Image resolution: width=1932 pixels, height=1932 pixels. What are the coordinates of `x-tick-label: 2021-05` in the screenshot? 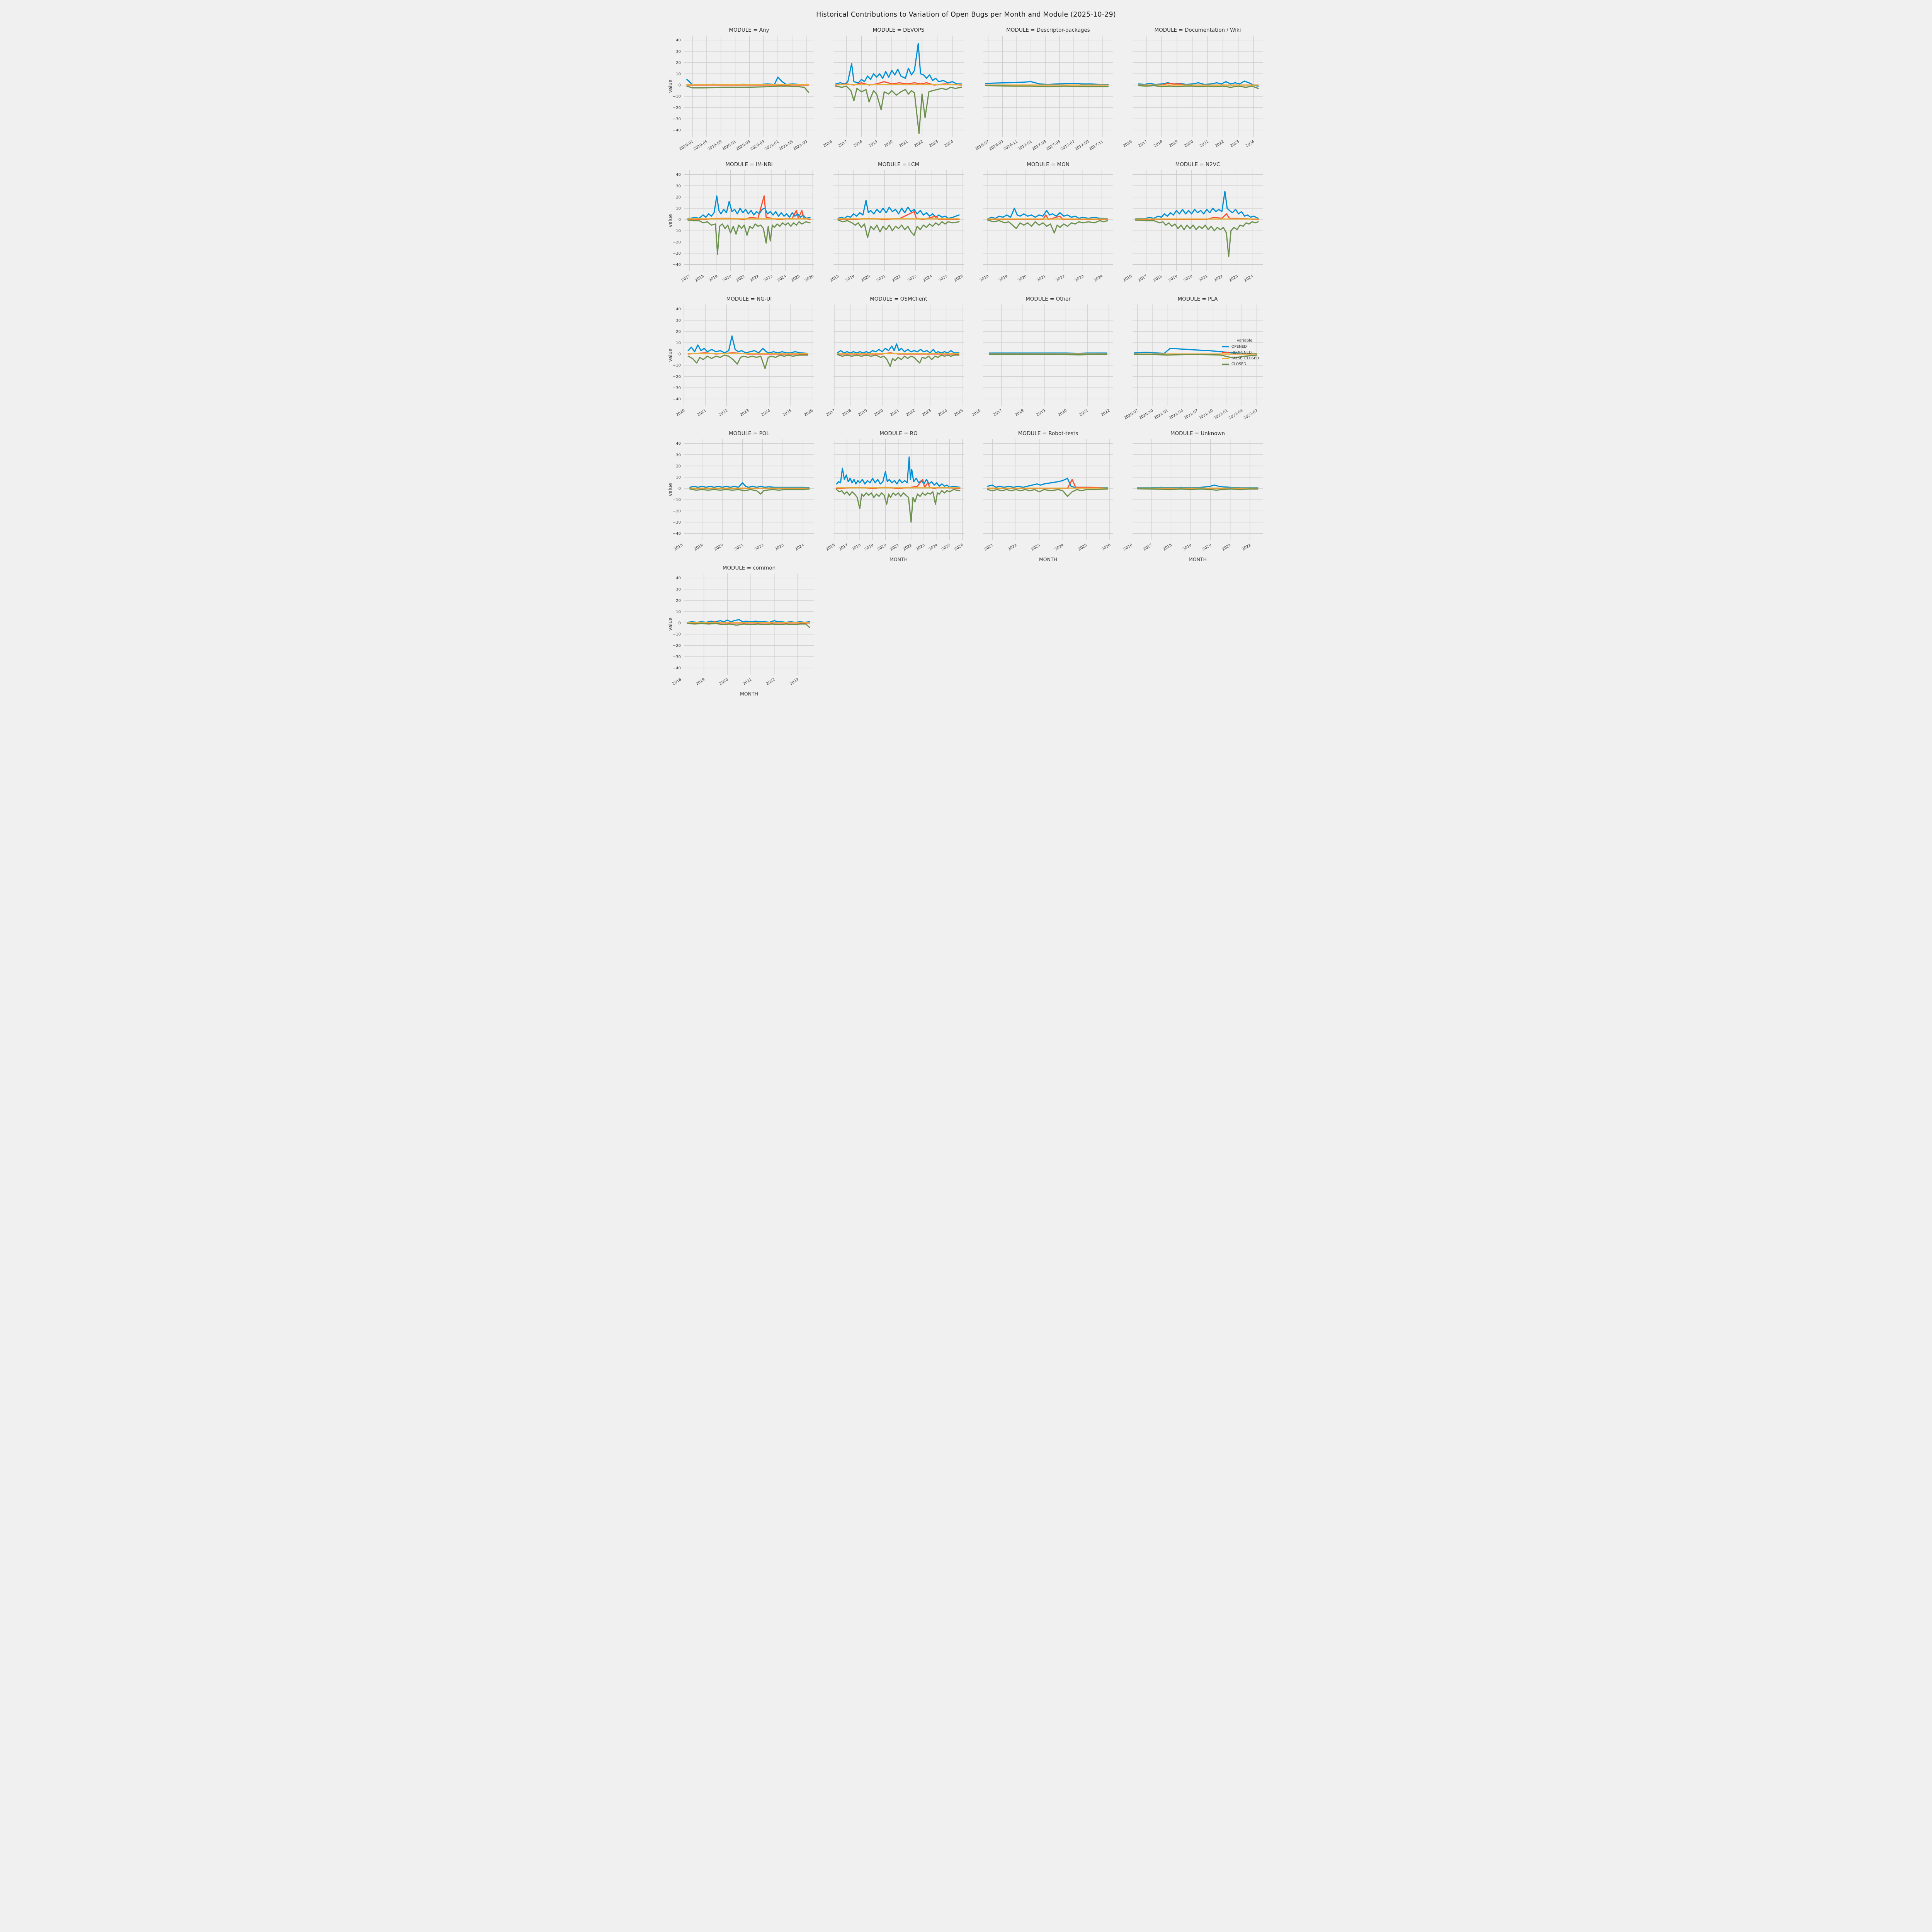 It's located at (786, 145).